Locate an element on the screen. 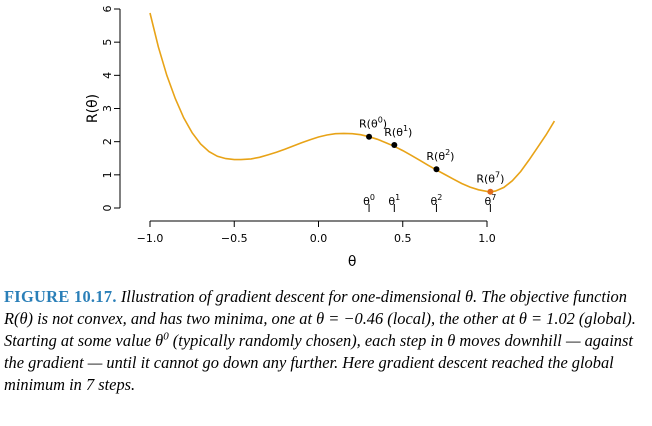  y-axis-title: R(θ) is located at coordinates (93, 108).